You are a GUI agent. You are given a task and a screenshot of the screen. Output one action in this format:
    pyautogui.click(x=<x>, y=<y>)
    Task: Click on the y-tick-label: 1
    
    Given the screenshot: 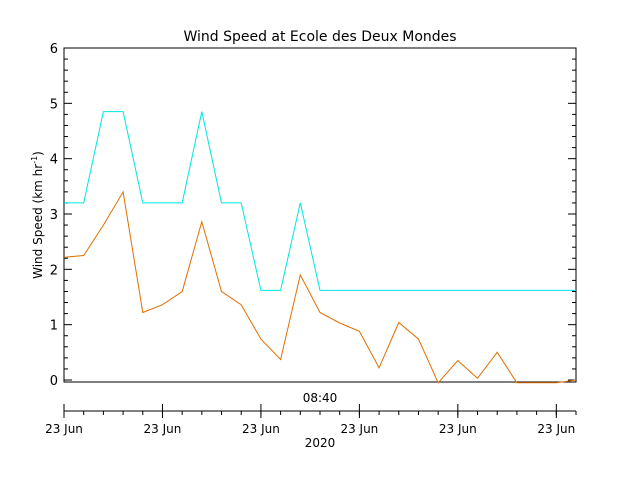 What is the action you would take?
    pyautogui.click(x=54, y=326)
    